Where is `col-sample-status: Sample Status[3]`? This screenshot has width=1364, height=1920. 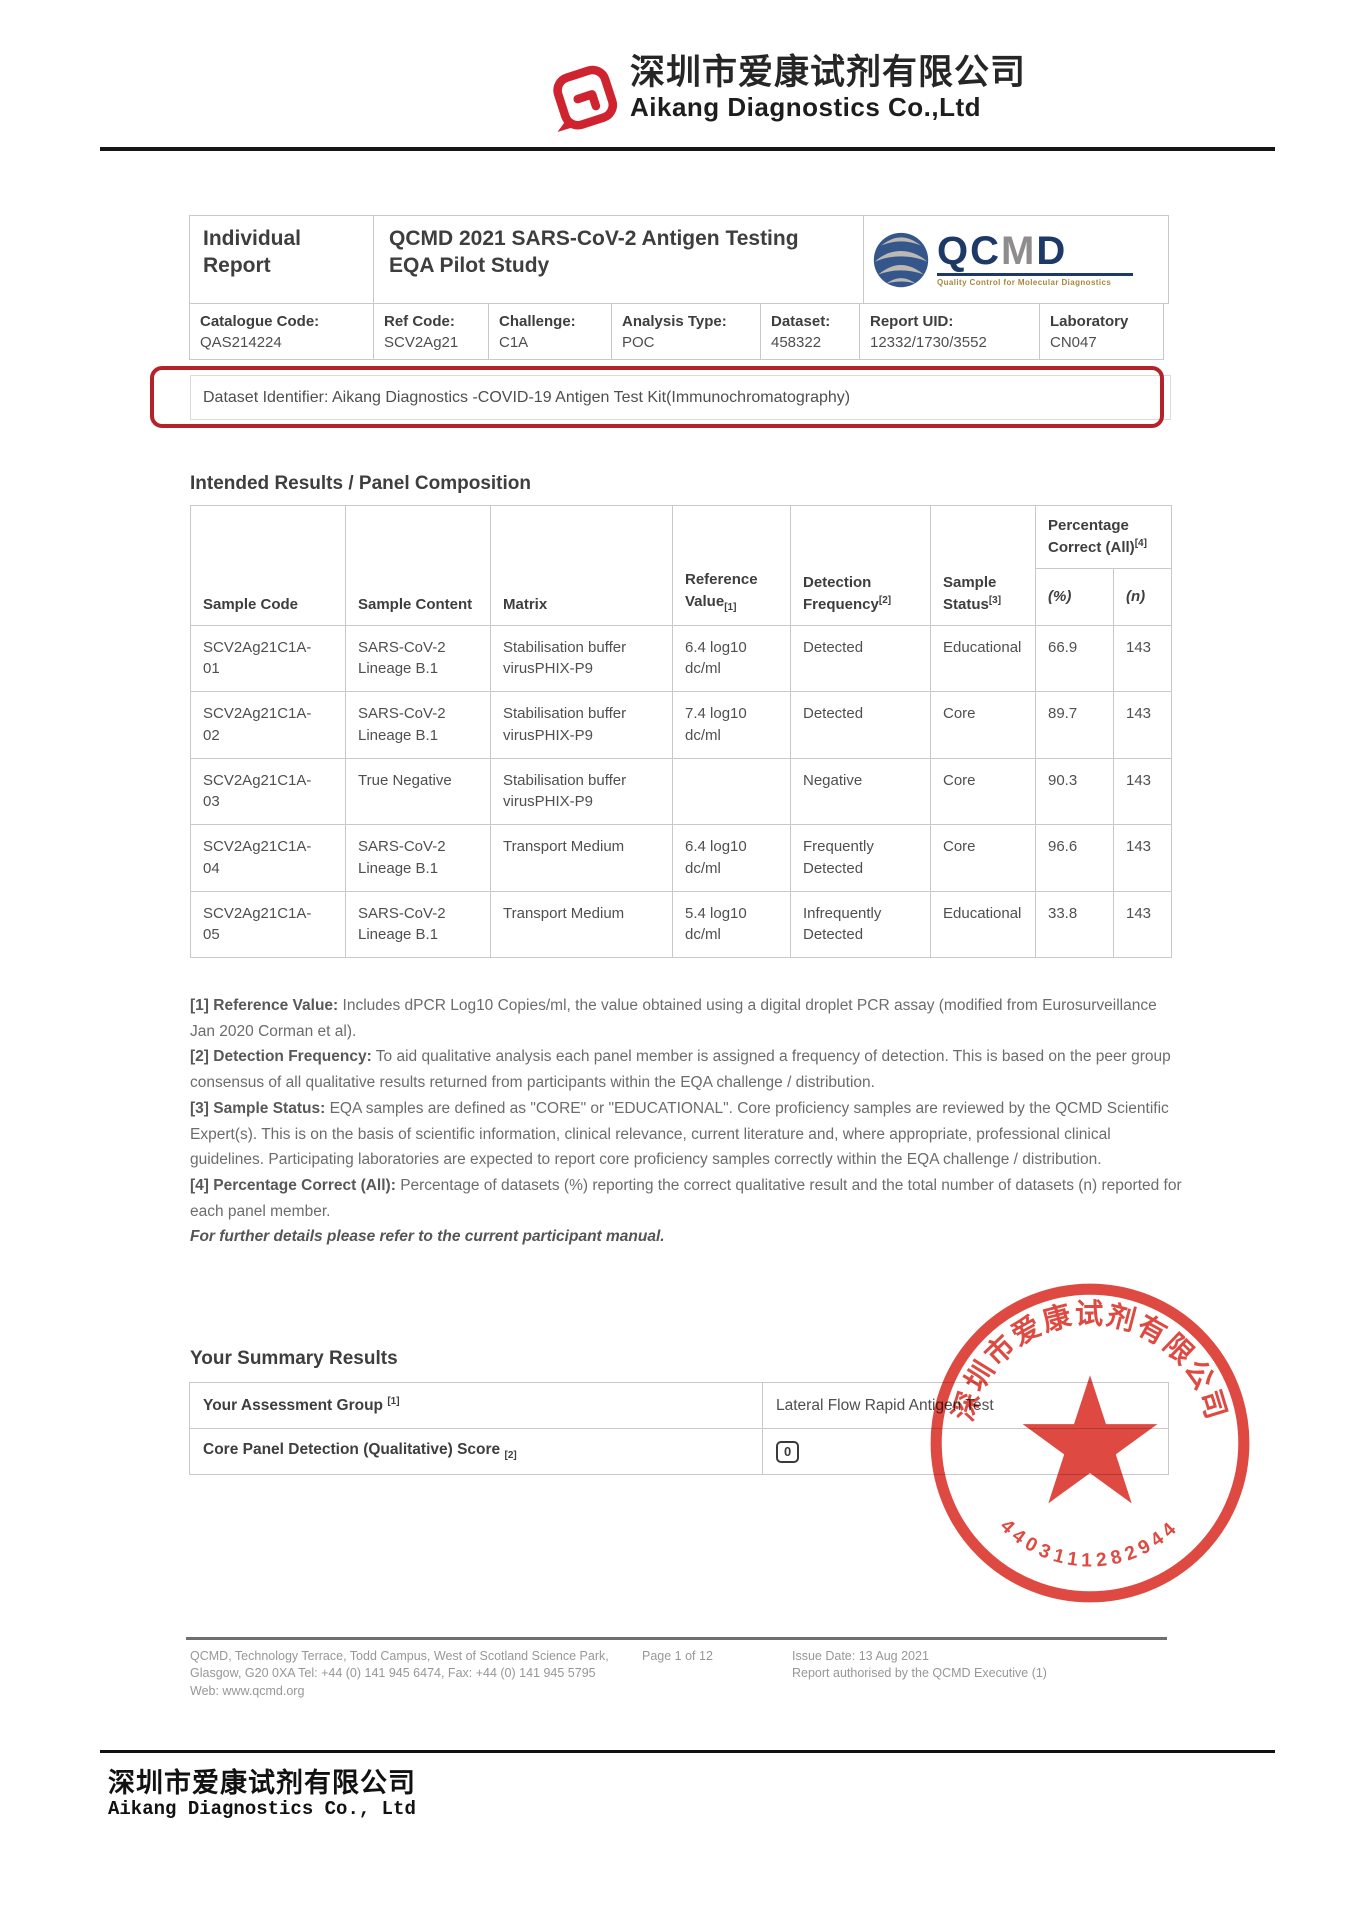 col-sample-status: Sample Status[3] is located at coordinates (983, 565).